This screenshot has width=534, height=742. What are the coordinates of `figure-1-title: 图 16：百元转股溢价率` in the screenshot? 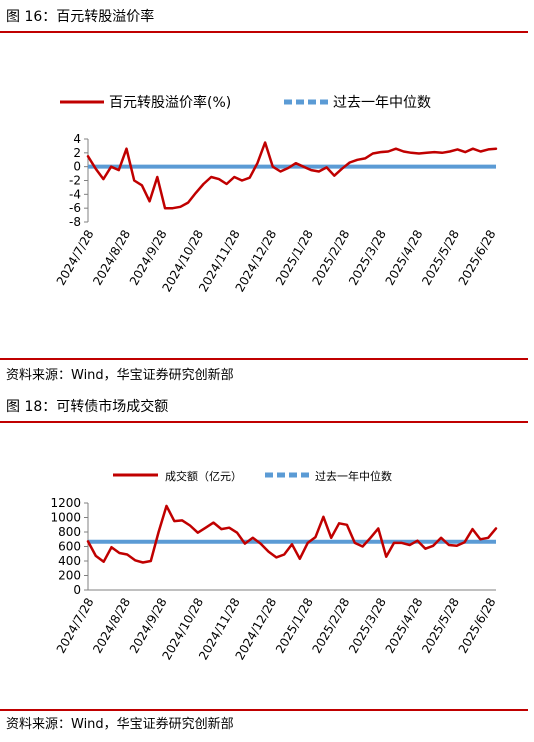 It's located at (80, 17).